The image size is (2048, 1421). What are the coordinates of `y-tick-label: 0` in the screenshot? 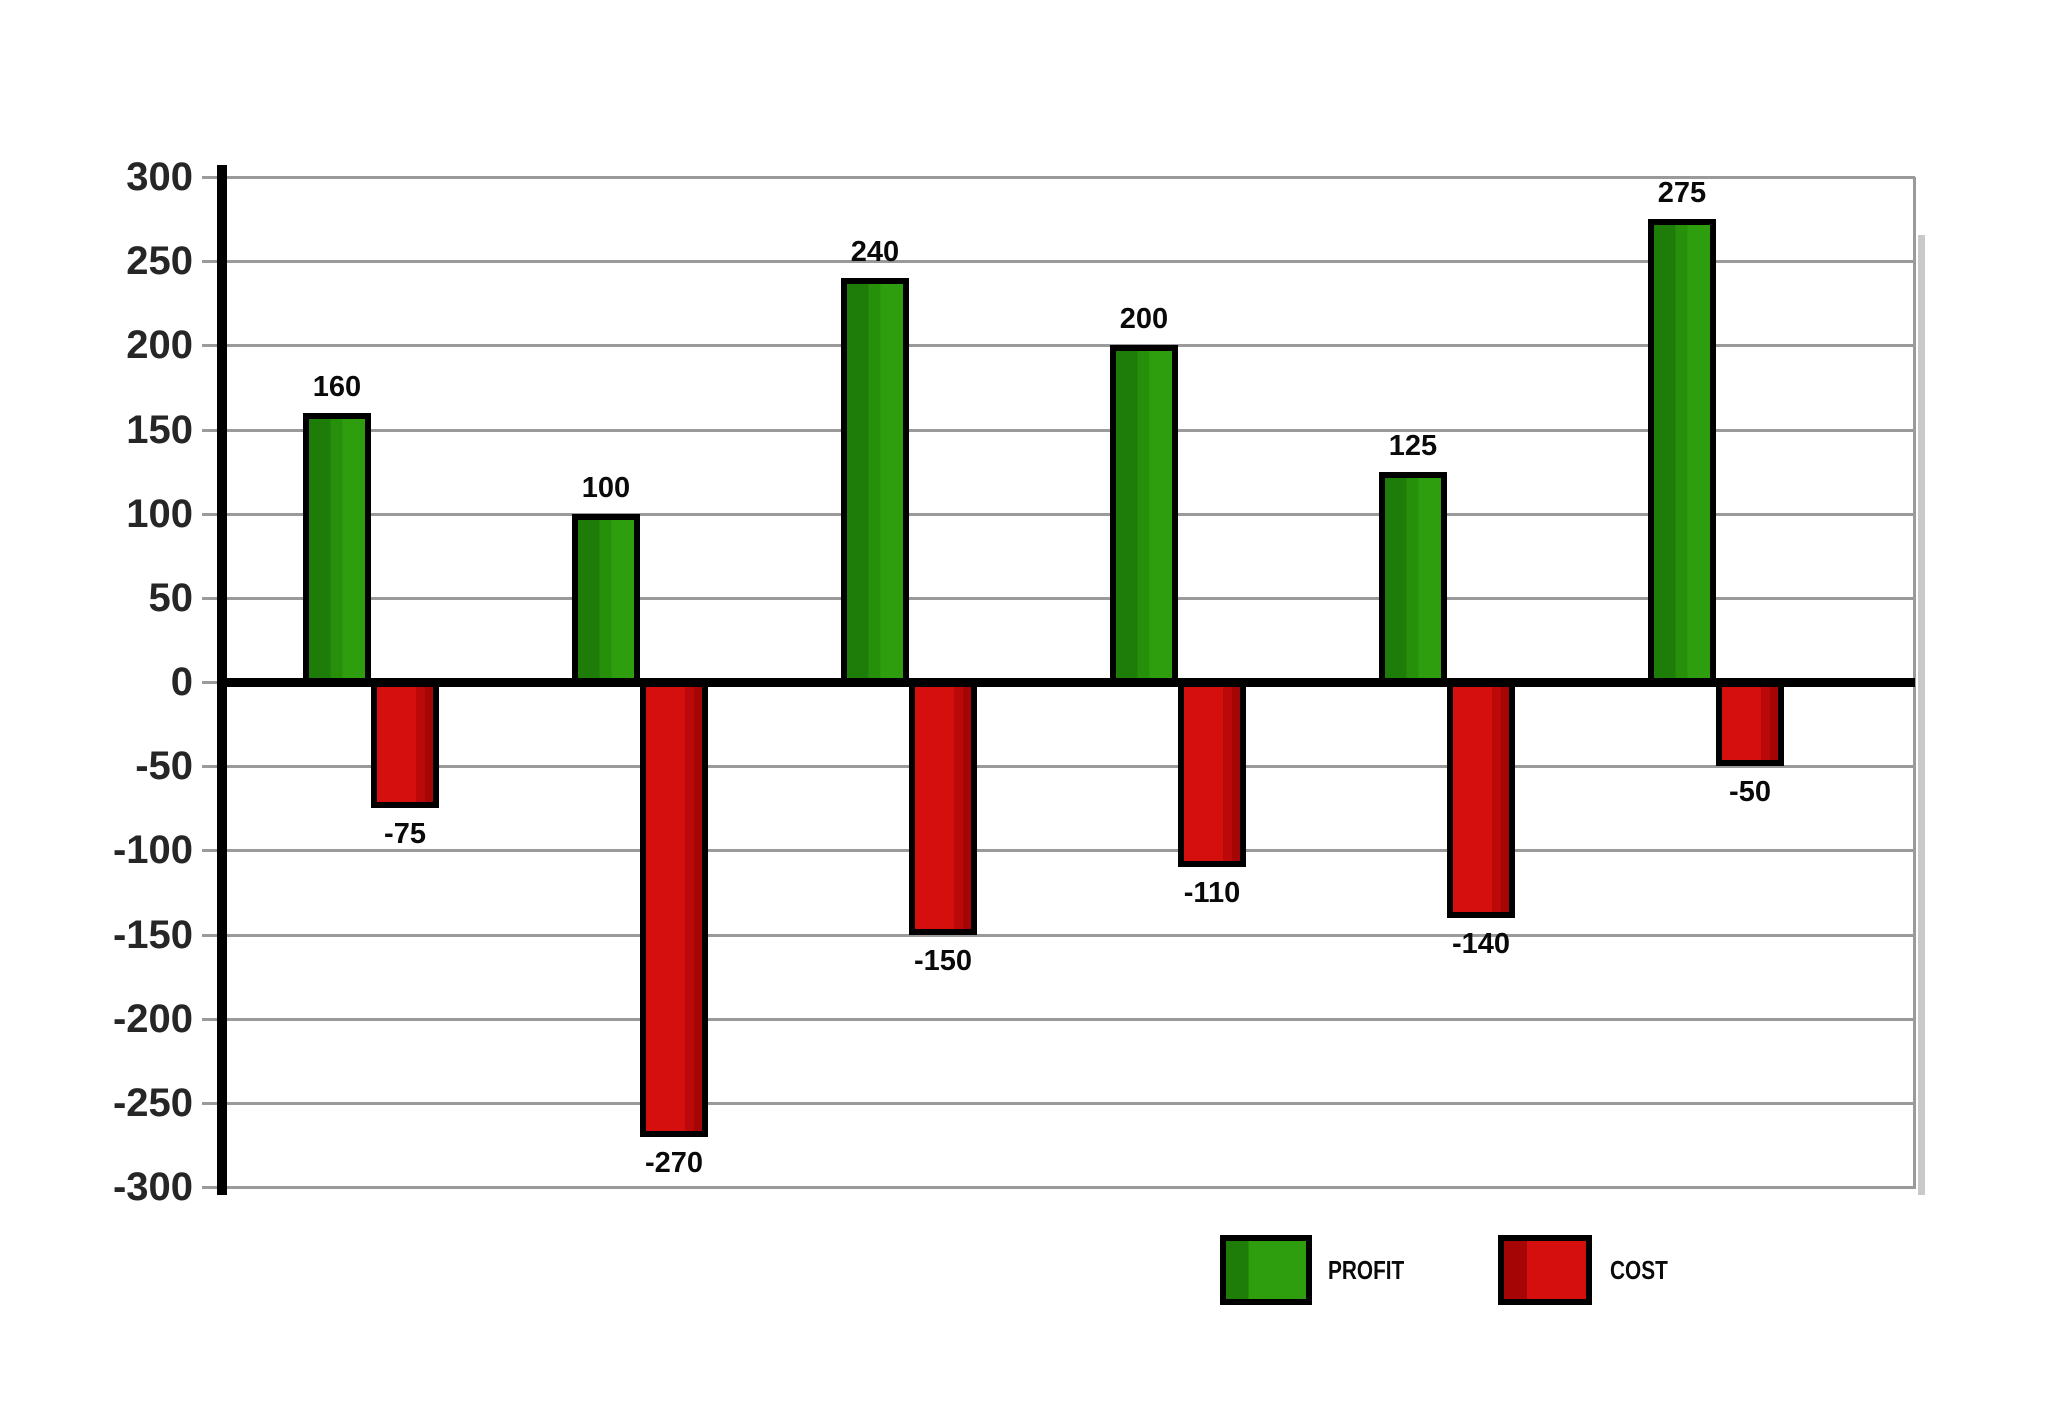 It's located at (181, 682).